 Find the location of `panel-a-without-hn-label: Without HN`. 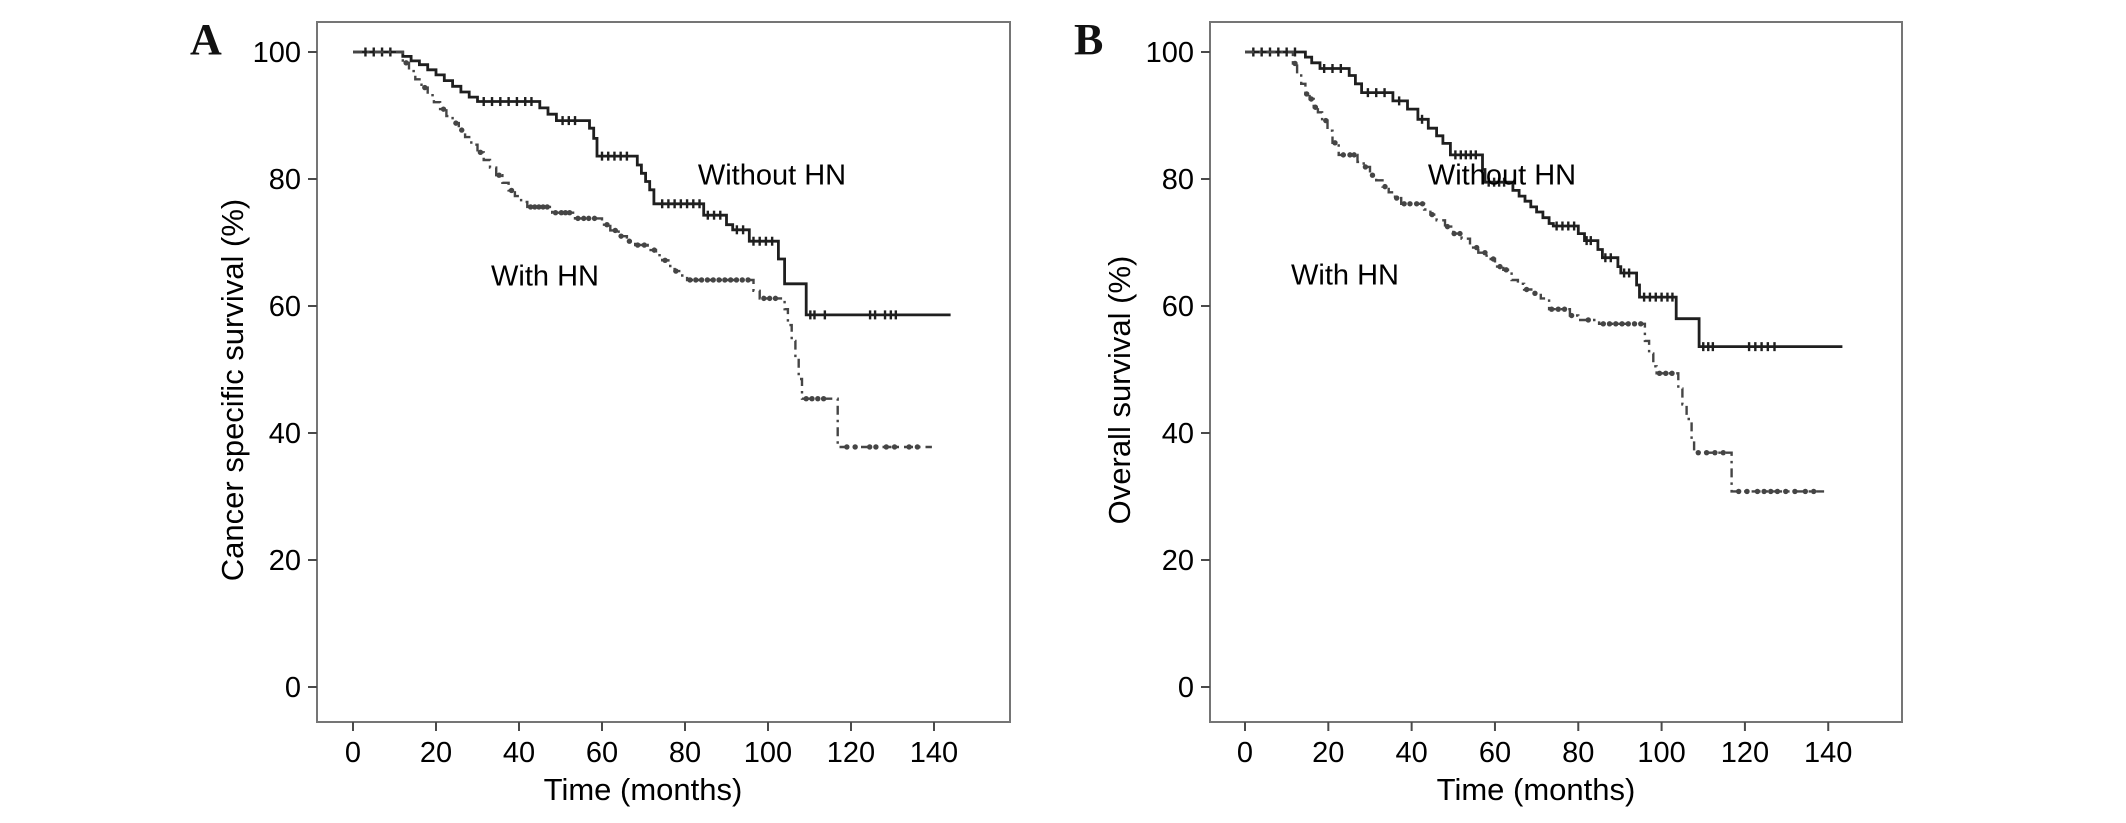

panel-a-without-hn-label: Without HN is located at coordinates (772, 175).